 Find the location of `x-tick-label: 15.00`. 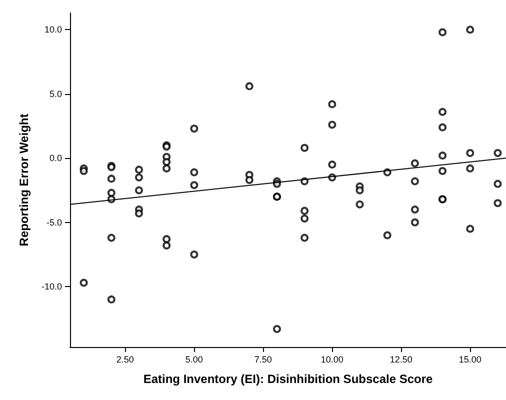

x-tick-label: 15.00 is located at coordinates (470, 359).